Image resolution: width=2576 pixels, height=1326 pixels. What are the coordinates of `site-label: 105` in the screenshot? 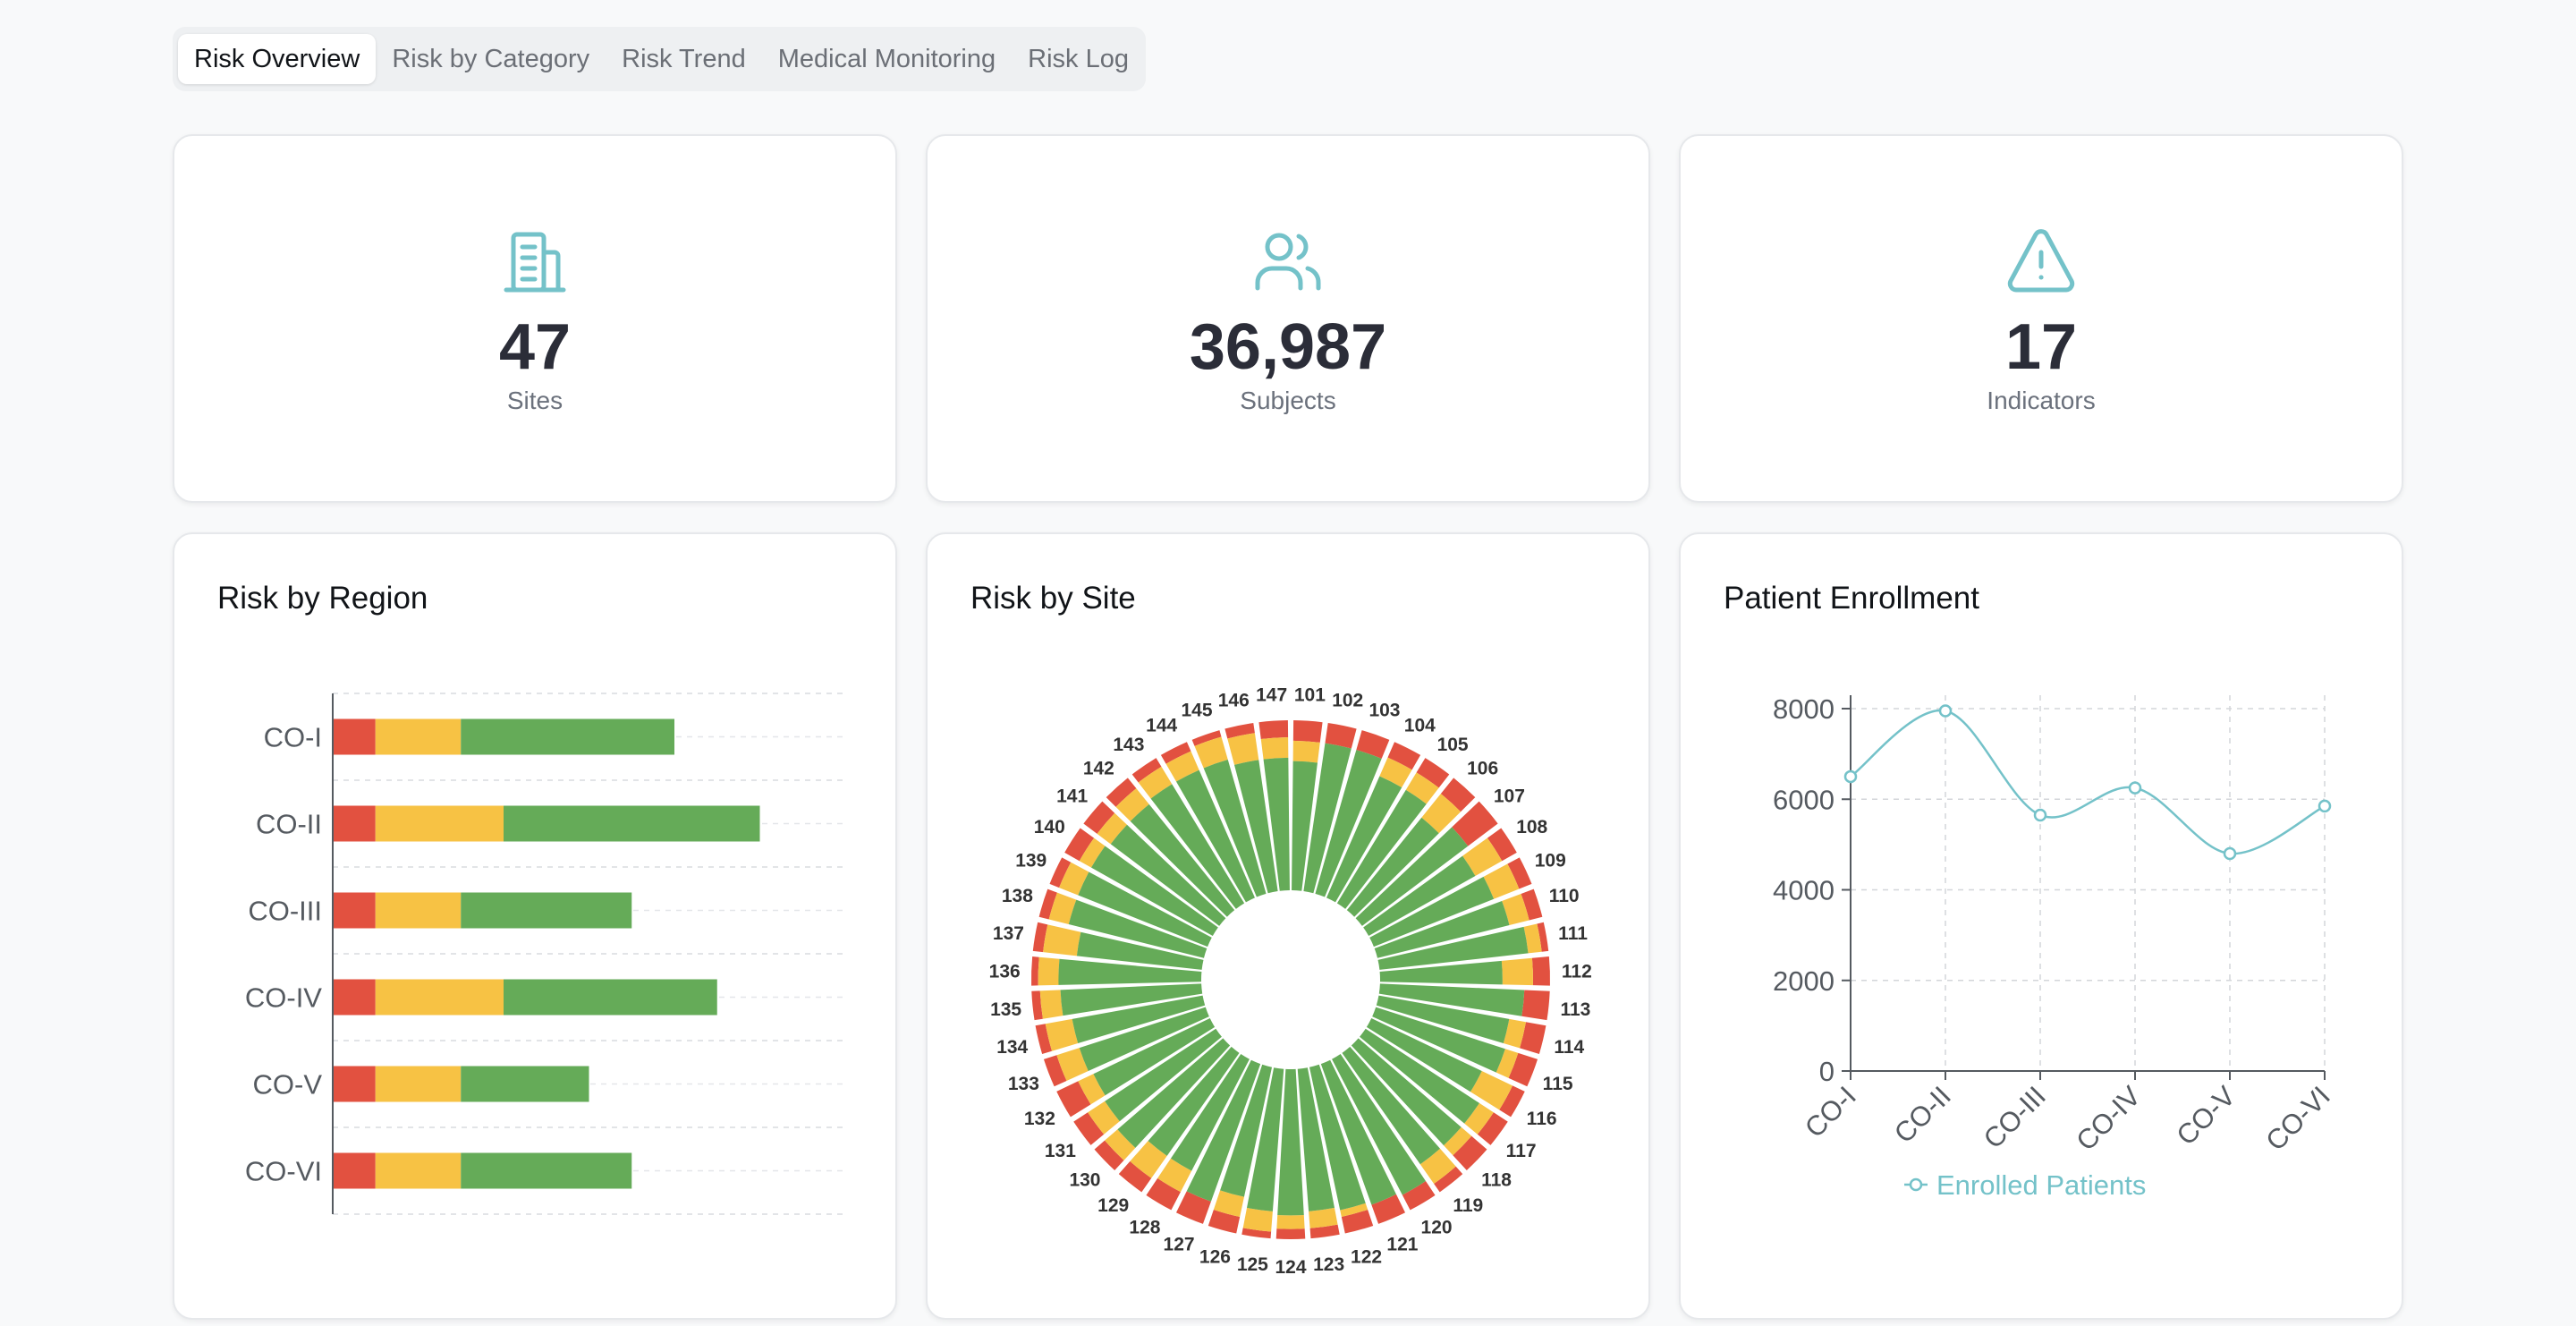 It's located at (1453, 745).